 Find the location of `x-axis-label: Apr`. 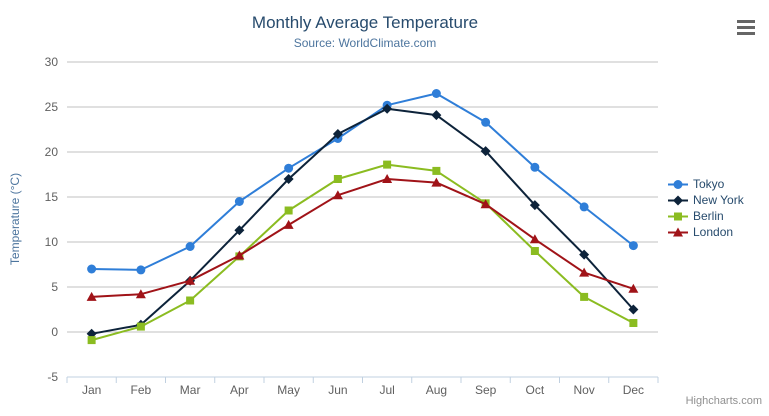

x-axis-label: Apr is located at coordinates (239, 390).